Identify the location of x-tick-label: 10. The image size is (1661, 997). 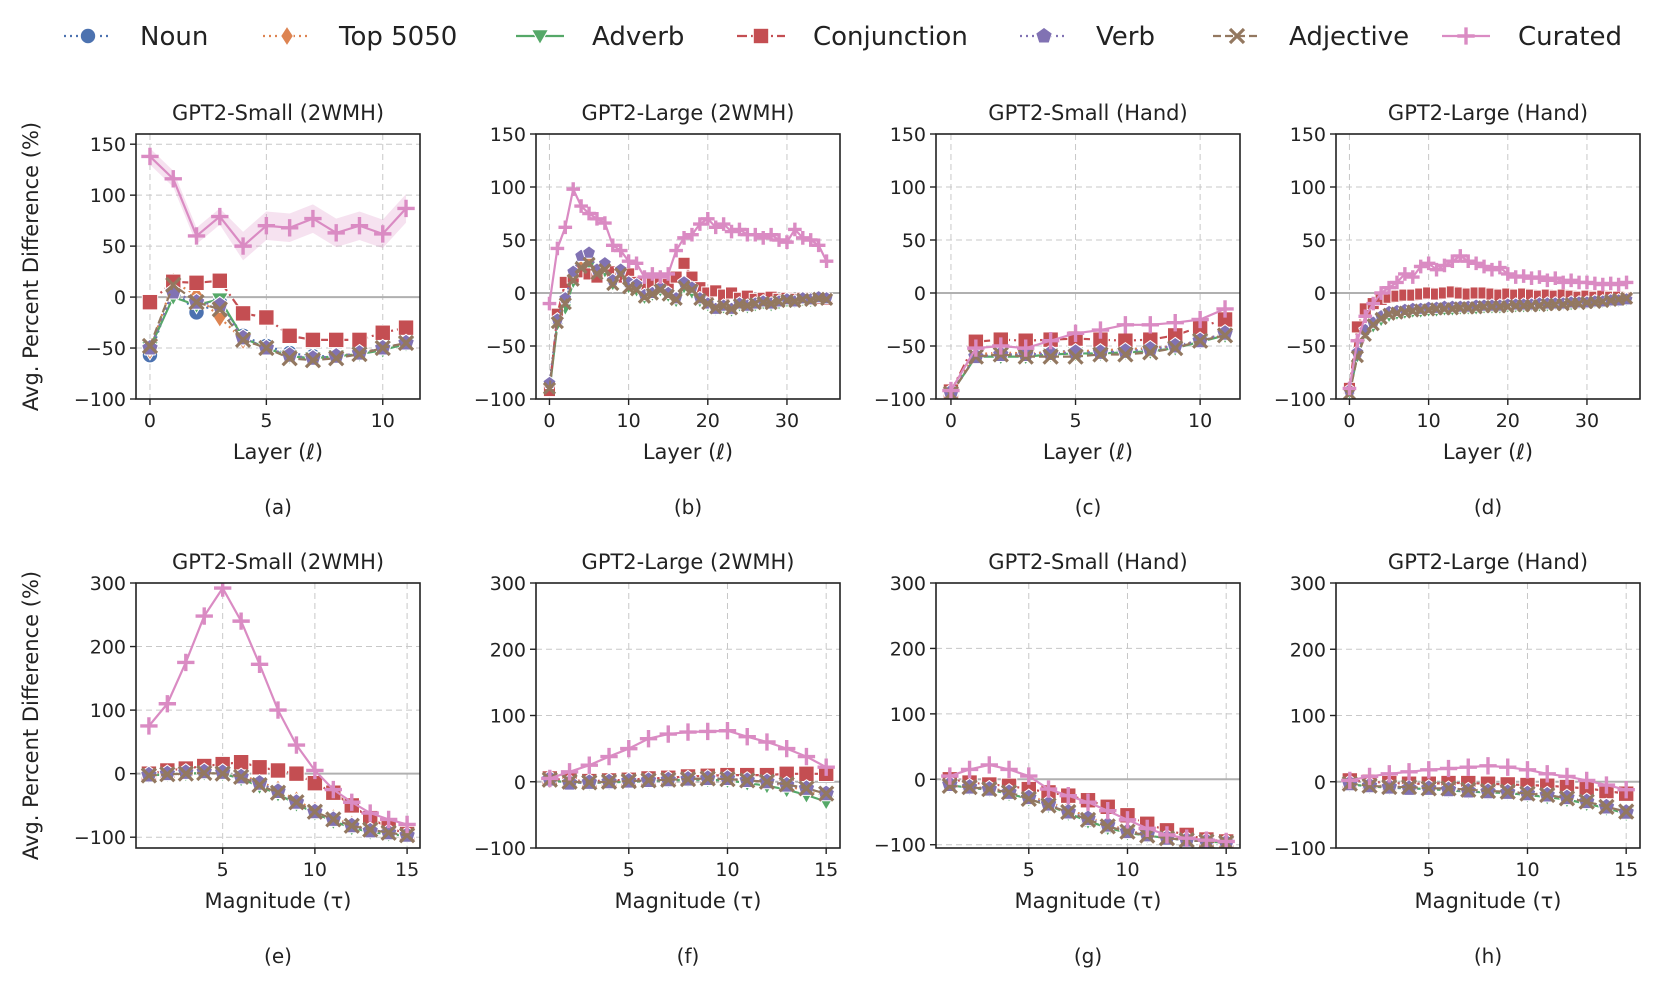
(1200, 421).